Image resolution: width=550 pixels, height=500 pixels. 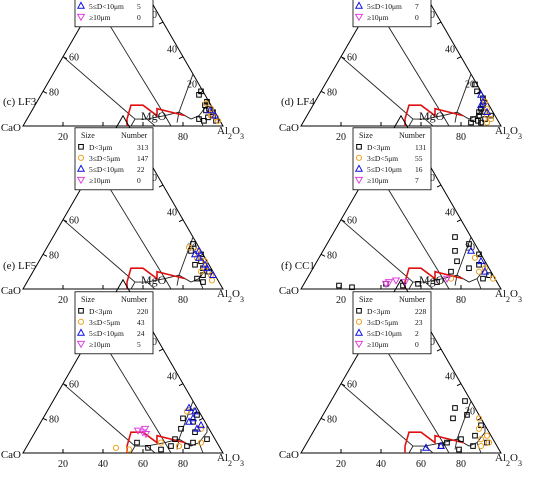 What do you see at coordinates (470, 247) in the screenshot?
I see `tick-label-right: 20` at bounding box center [470, 247].